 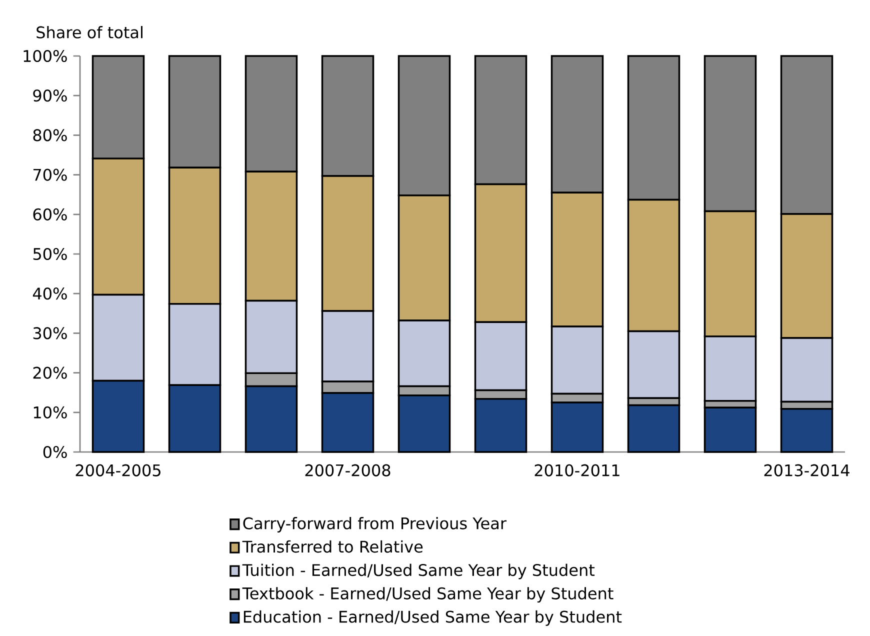 What do you see at coordinates (428, 595) in the screenshot?
I see `legend-label: Textbook - Earned/Used Same Year by Student` at bounding box center [428, 595].